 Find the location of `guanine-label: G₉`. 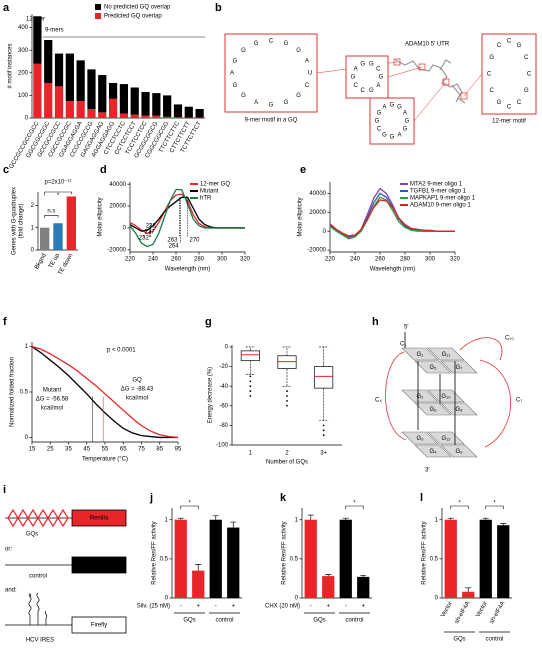

guanine-label: G₉ is located at coordinates (459, 452).